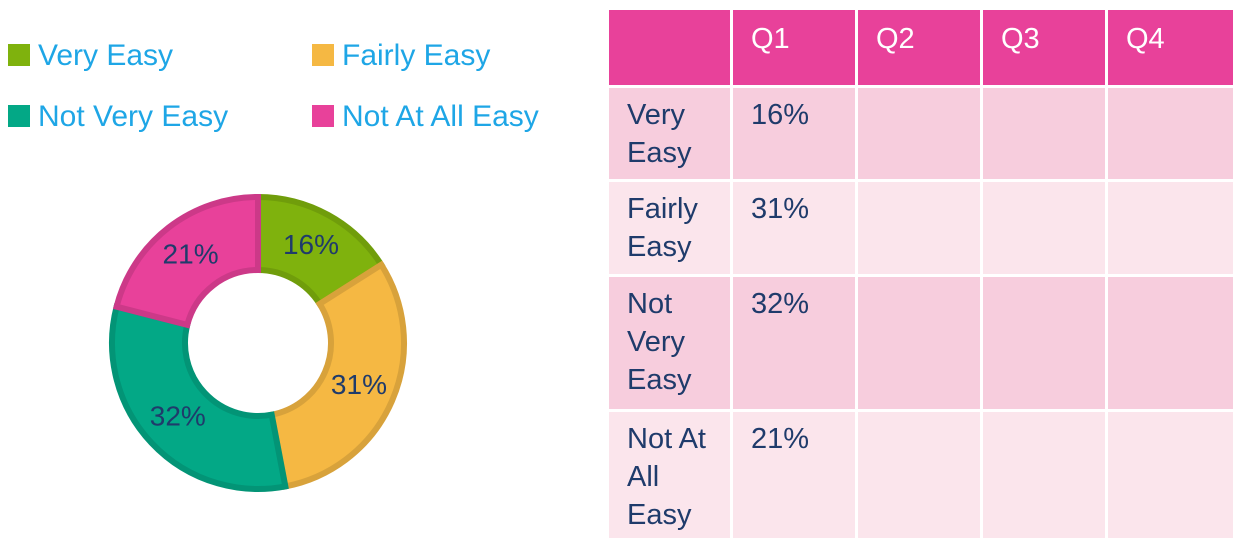 Image resolution: width=1236 pixels, height=541 pixels. I want to click on table-cell: 31%, so click(794, 228).